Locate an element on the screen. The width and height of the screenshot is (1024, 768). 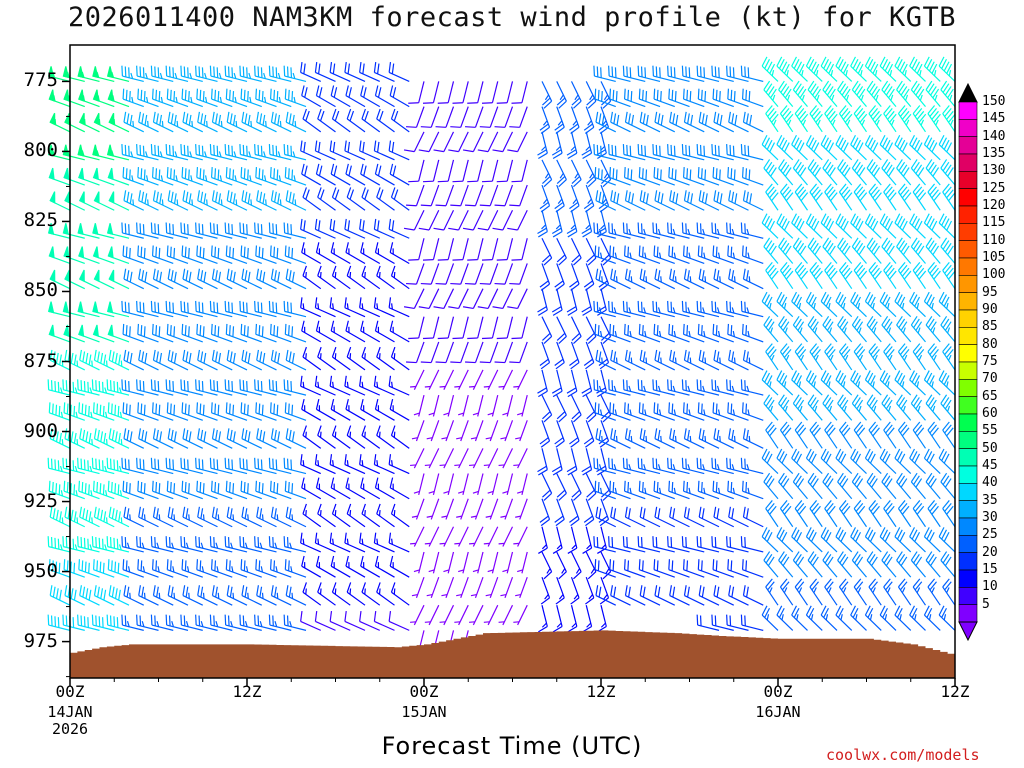
source-credit: coolwx.com/models is located at coordinates (903, 755).